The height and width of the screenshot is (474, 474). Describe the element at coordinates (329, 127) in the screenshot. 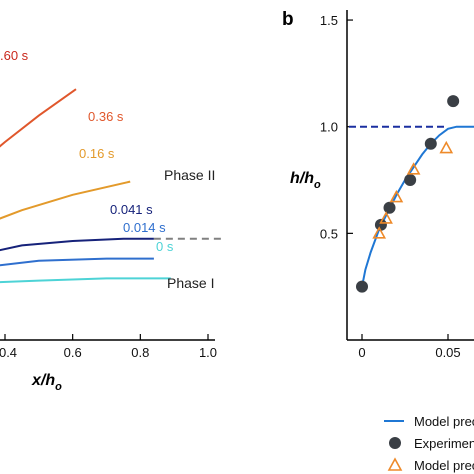

I see `right-y-tick-label-1: 1.0` at that location.